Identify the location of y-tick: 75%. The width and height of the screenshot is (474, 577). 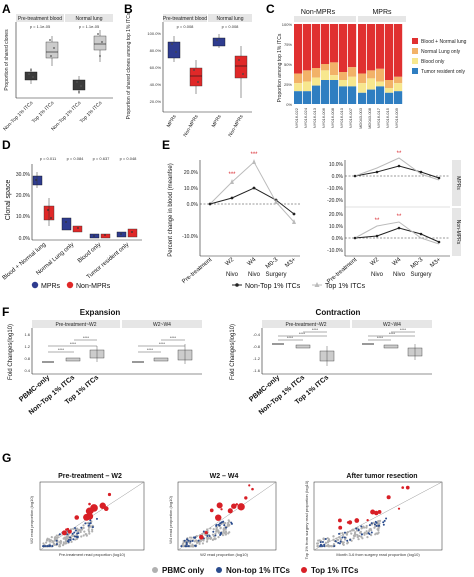
(288, 44).